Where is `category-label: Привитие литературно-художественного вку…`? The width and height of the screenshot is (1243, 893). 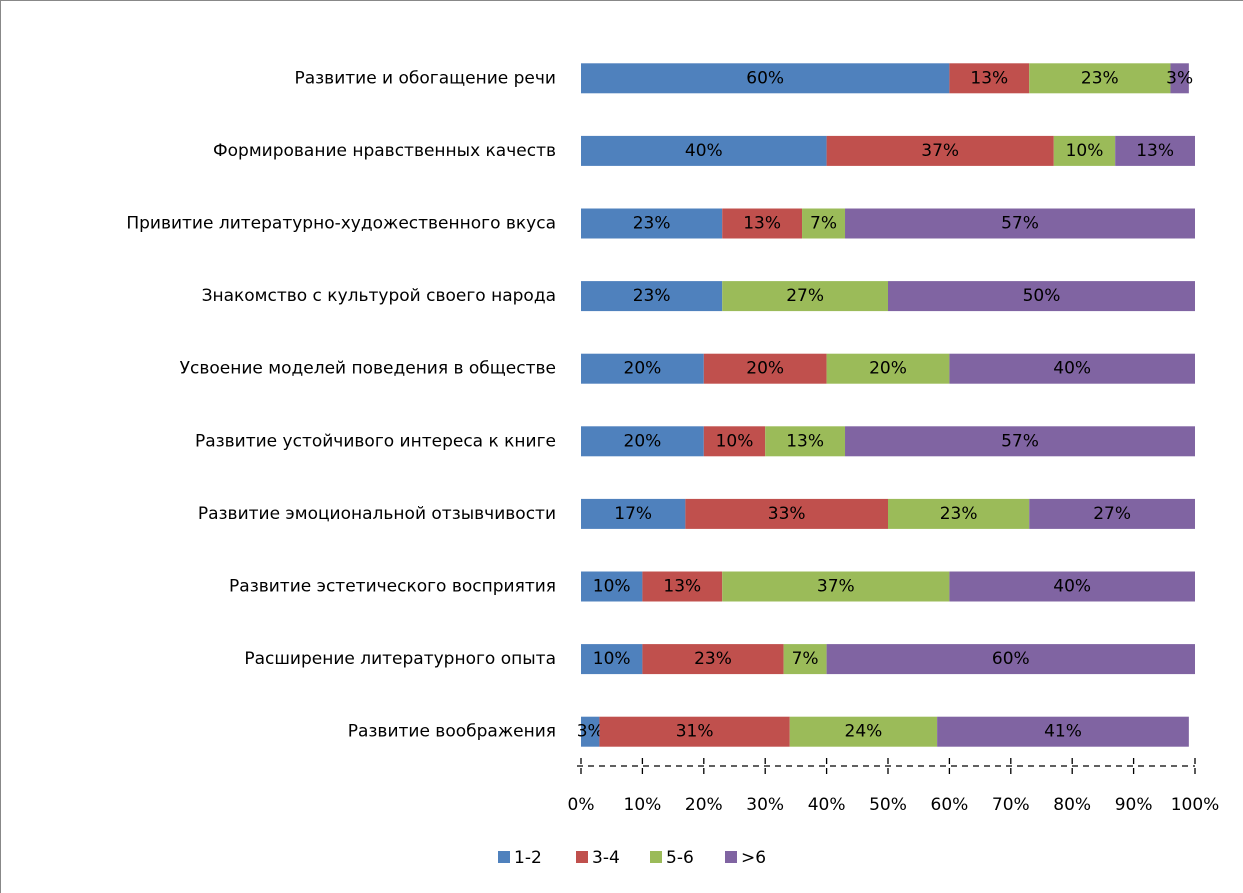
category-label: Привитие литературно-художественного вку… is located at coordinates (341, 224).